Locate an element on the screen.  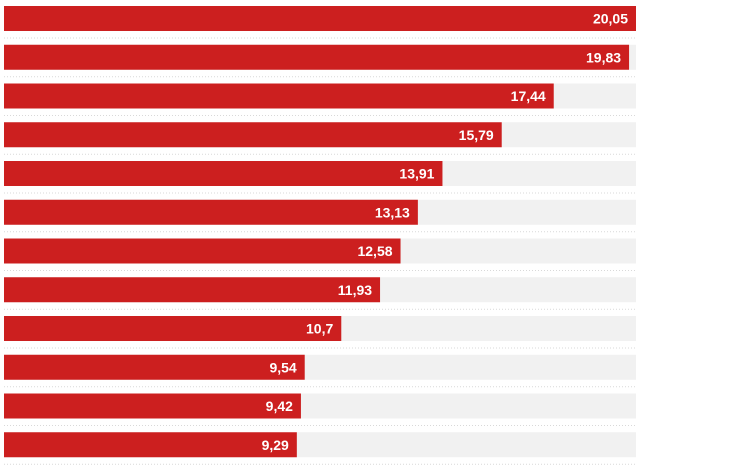
data-label: 9,29 is located at coordinates (275, 445).